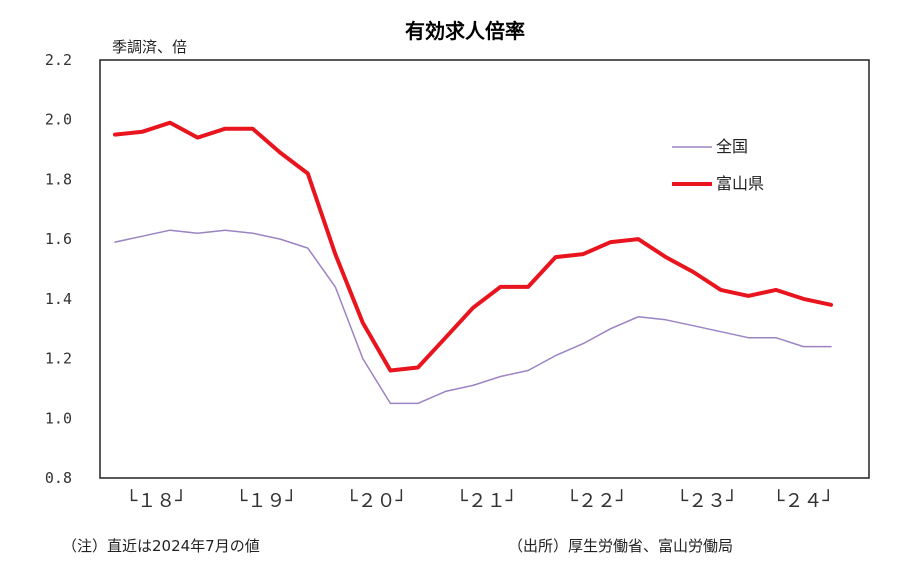 This screenshot has width=912, height=571. I want to click on y-tick-label: 2.0, so click(58, 120).